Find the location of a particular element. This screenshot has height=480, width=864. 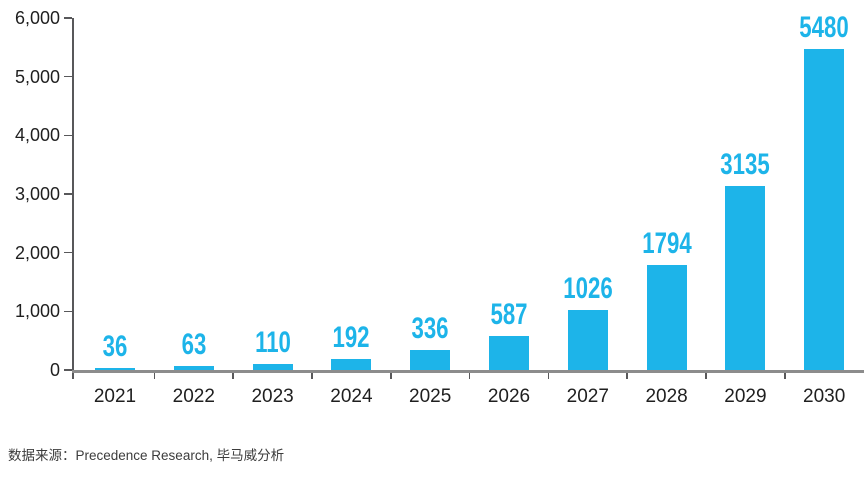

bar-value-label: 110 is located at coordinates (272, 342).